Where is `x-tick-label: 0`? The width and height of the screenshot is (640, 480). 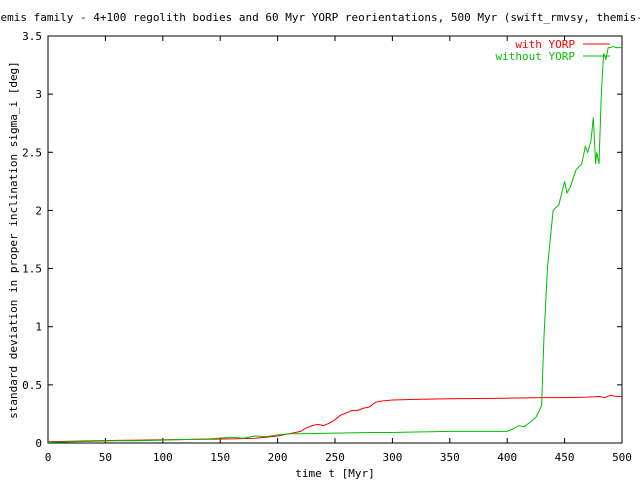
x-tick-label: 0 is located at coordinates (48, 457).